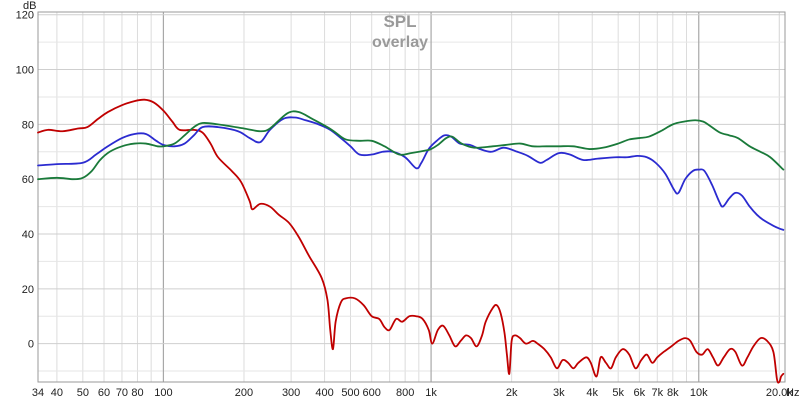 The height and width of the screenshot is (400, 800). What do you see at coordinates (28, 290) in the screenshot?
I see `y-tick-label: 20` at bounding box center [28, 290].